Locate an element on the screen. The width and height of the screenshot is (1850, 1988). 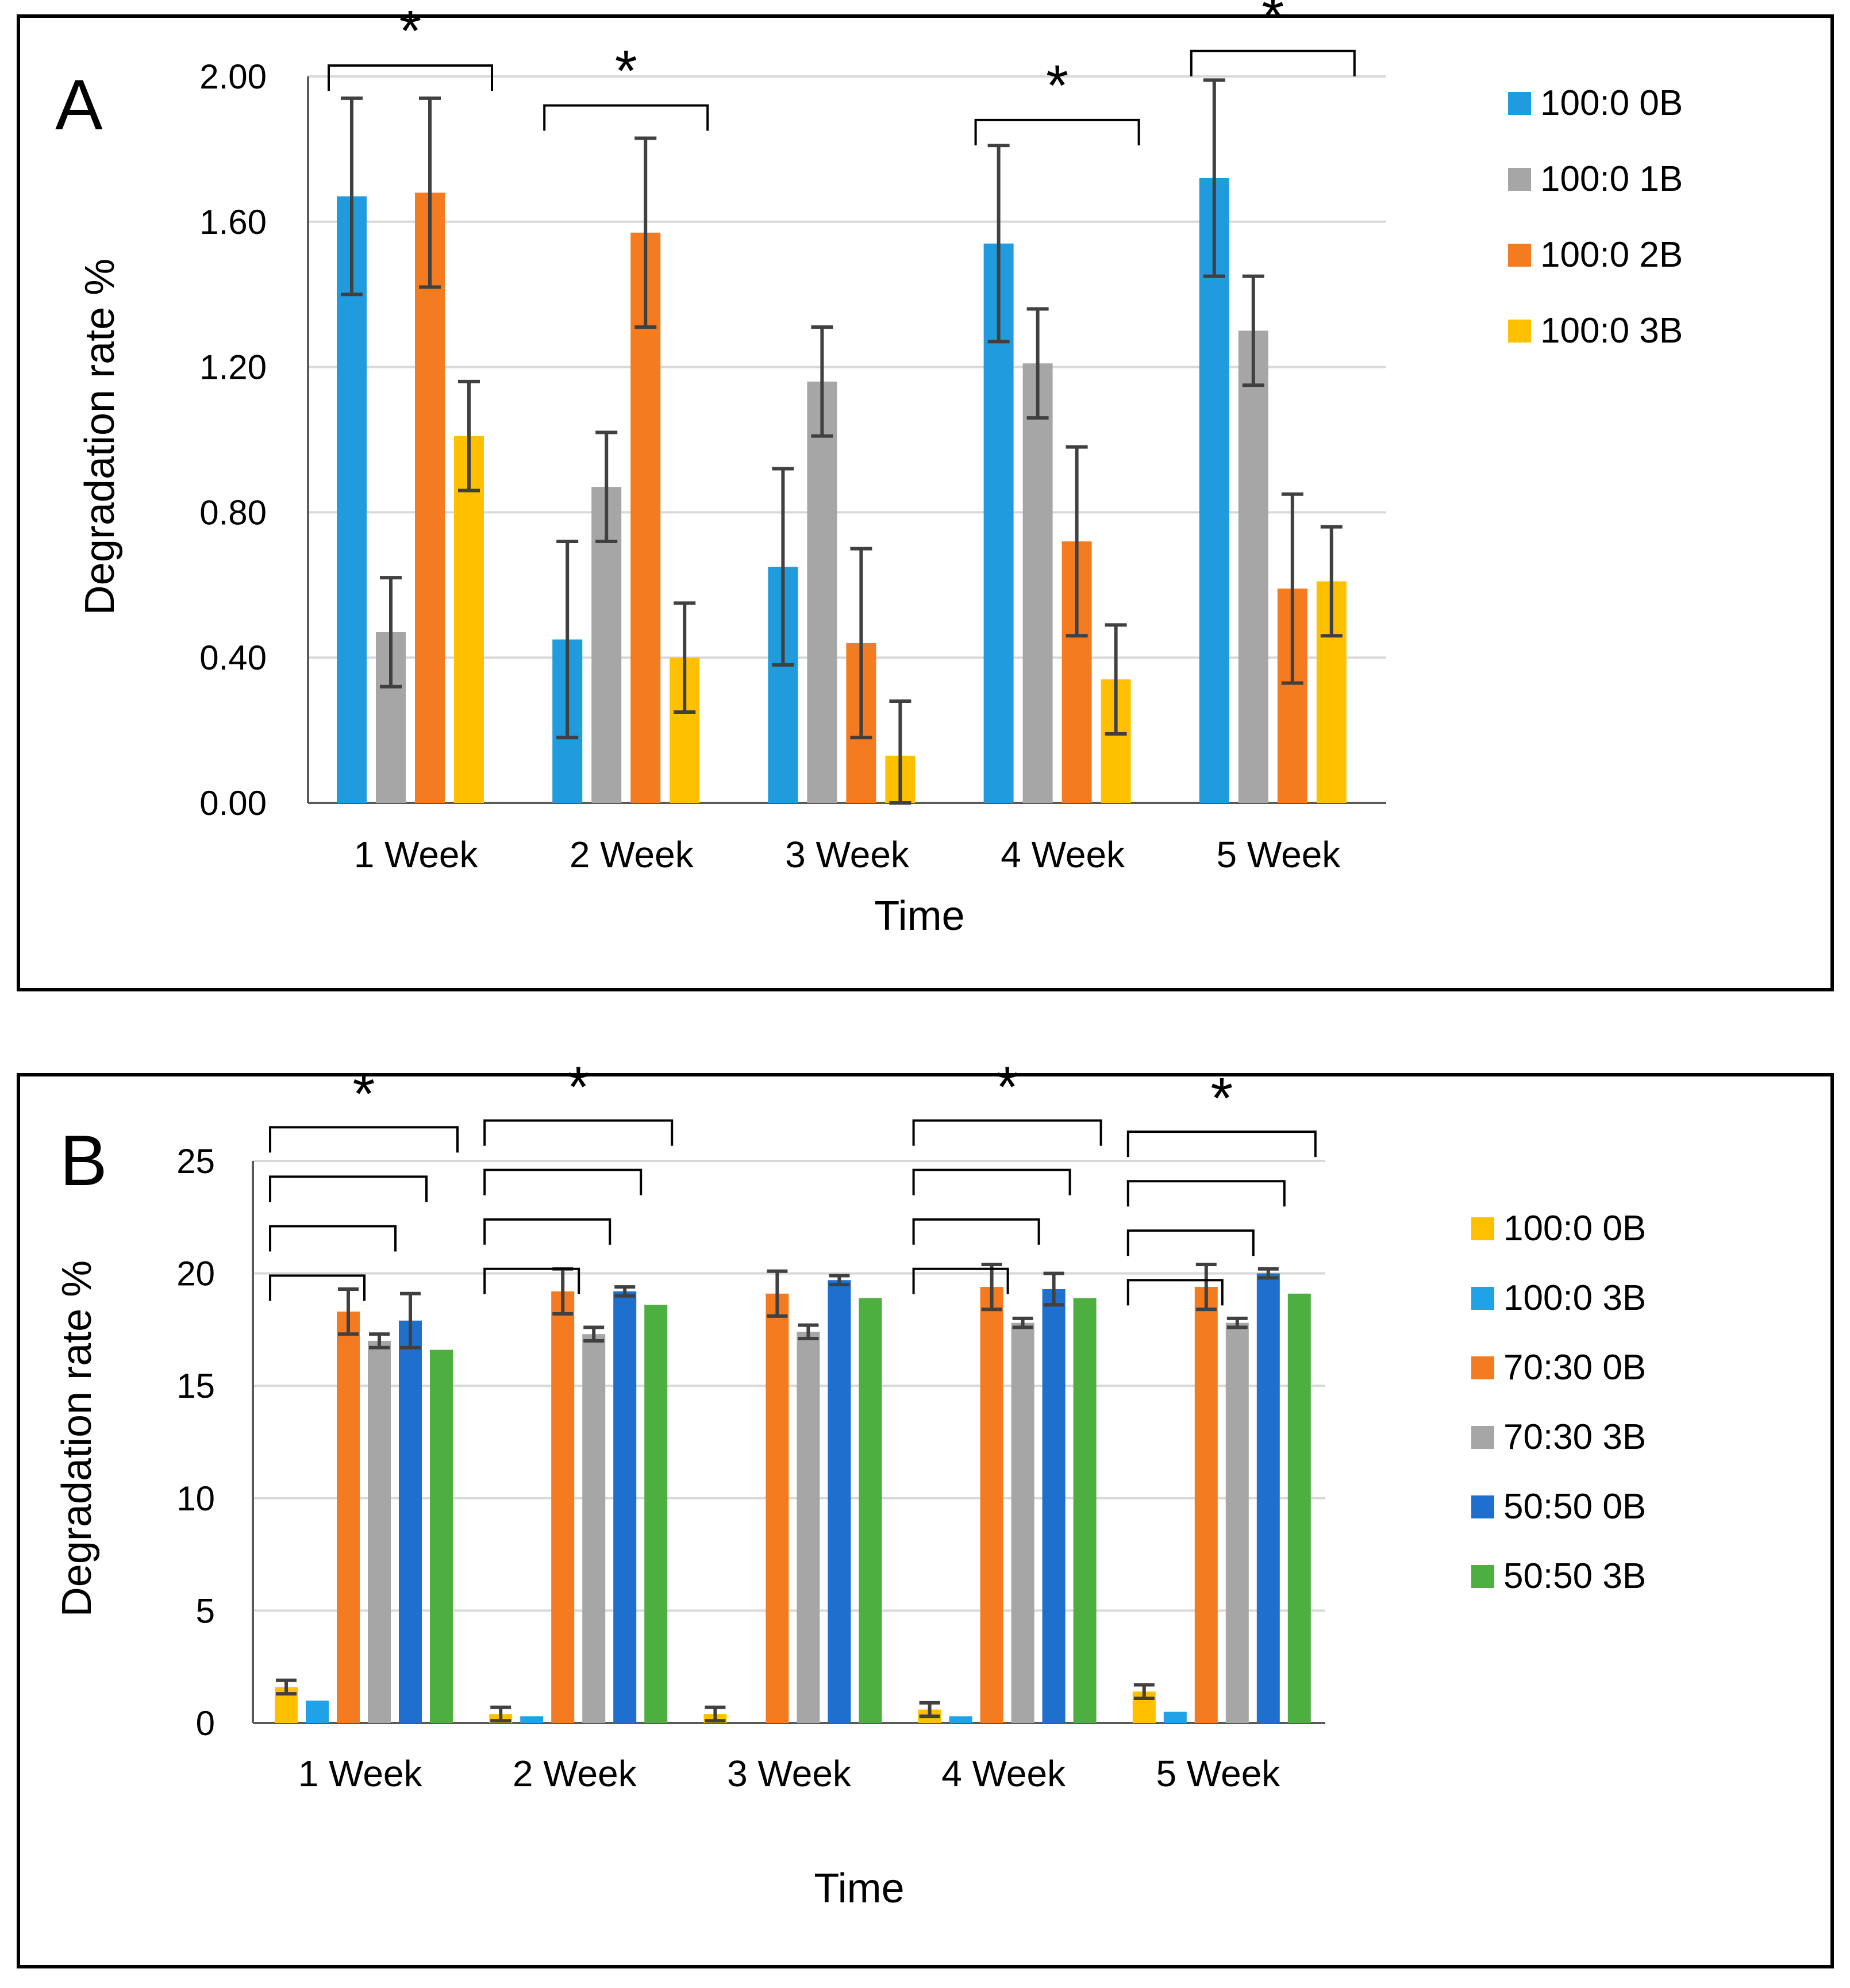
y-tick-label: 0.40 is located at coordinates (233, 658).